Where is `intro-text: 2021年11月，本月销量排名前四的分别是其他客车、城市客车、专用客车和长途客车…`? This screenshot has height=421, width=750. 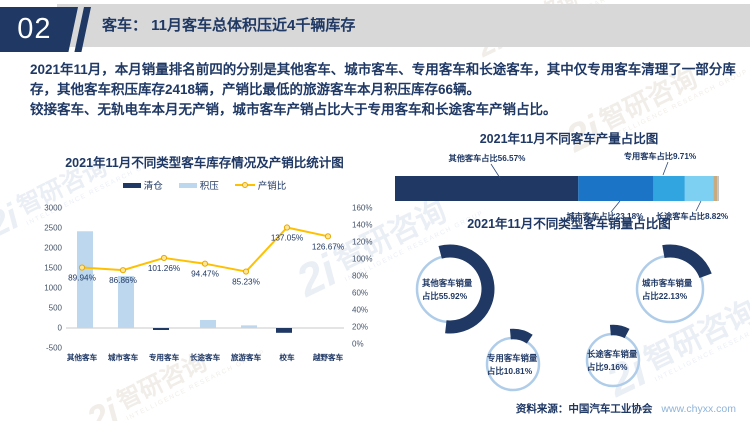
intro-text: 2021年11月，本月销量排名前四的分别是其他客车、城市客车、专用客车和长途客车… is located at coordinates (386, 90).